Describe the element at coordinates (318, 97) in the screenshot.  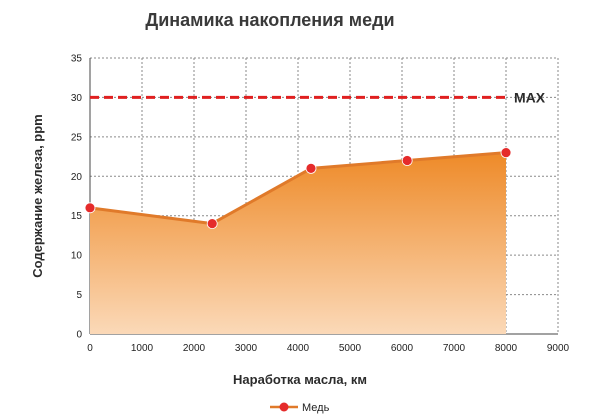
I see `max-reference: MAX` at that location.